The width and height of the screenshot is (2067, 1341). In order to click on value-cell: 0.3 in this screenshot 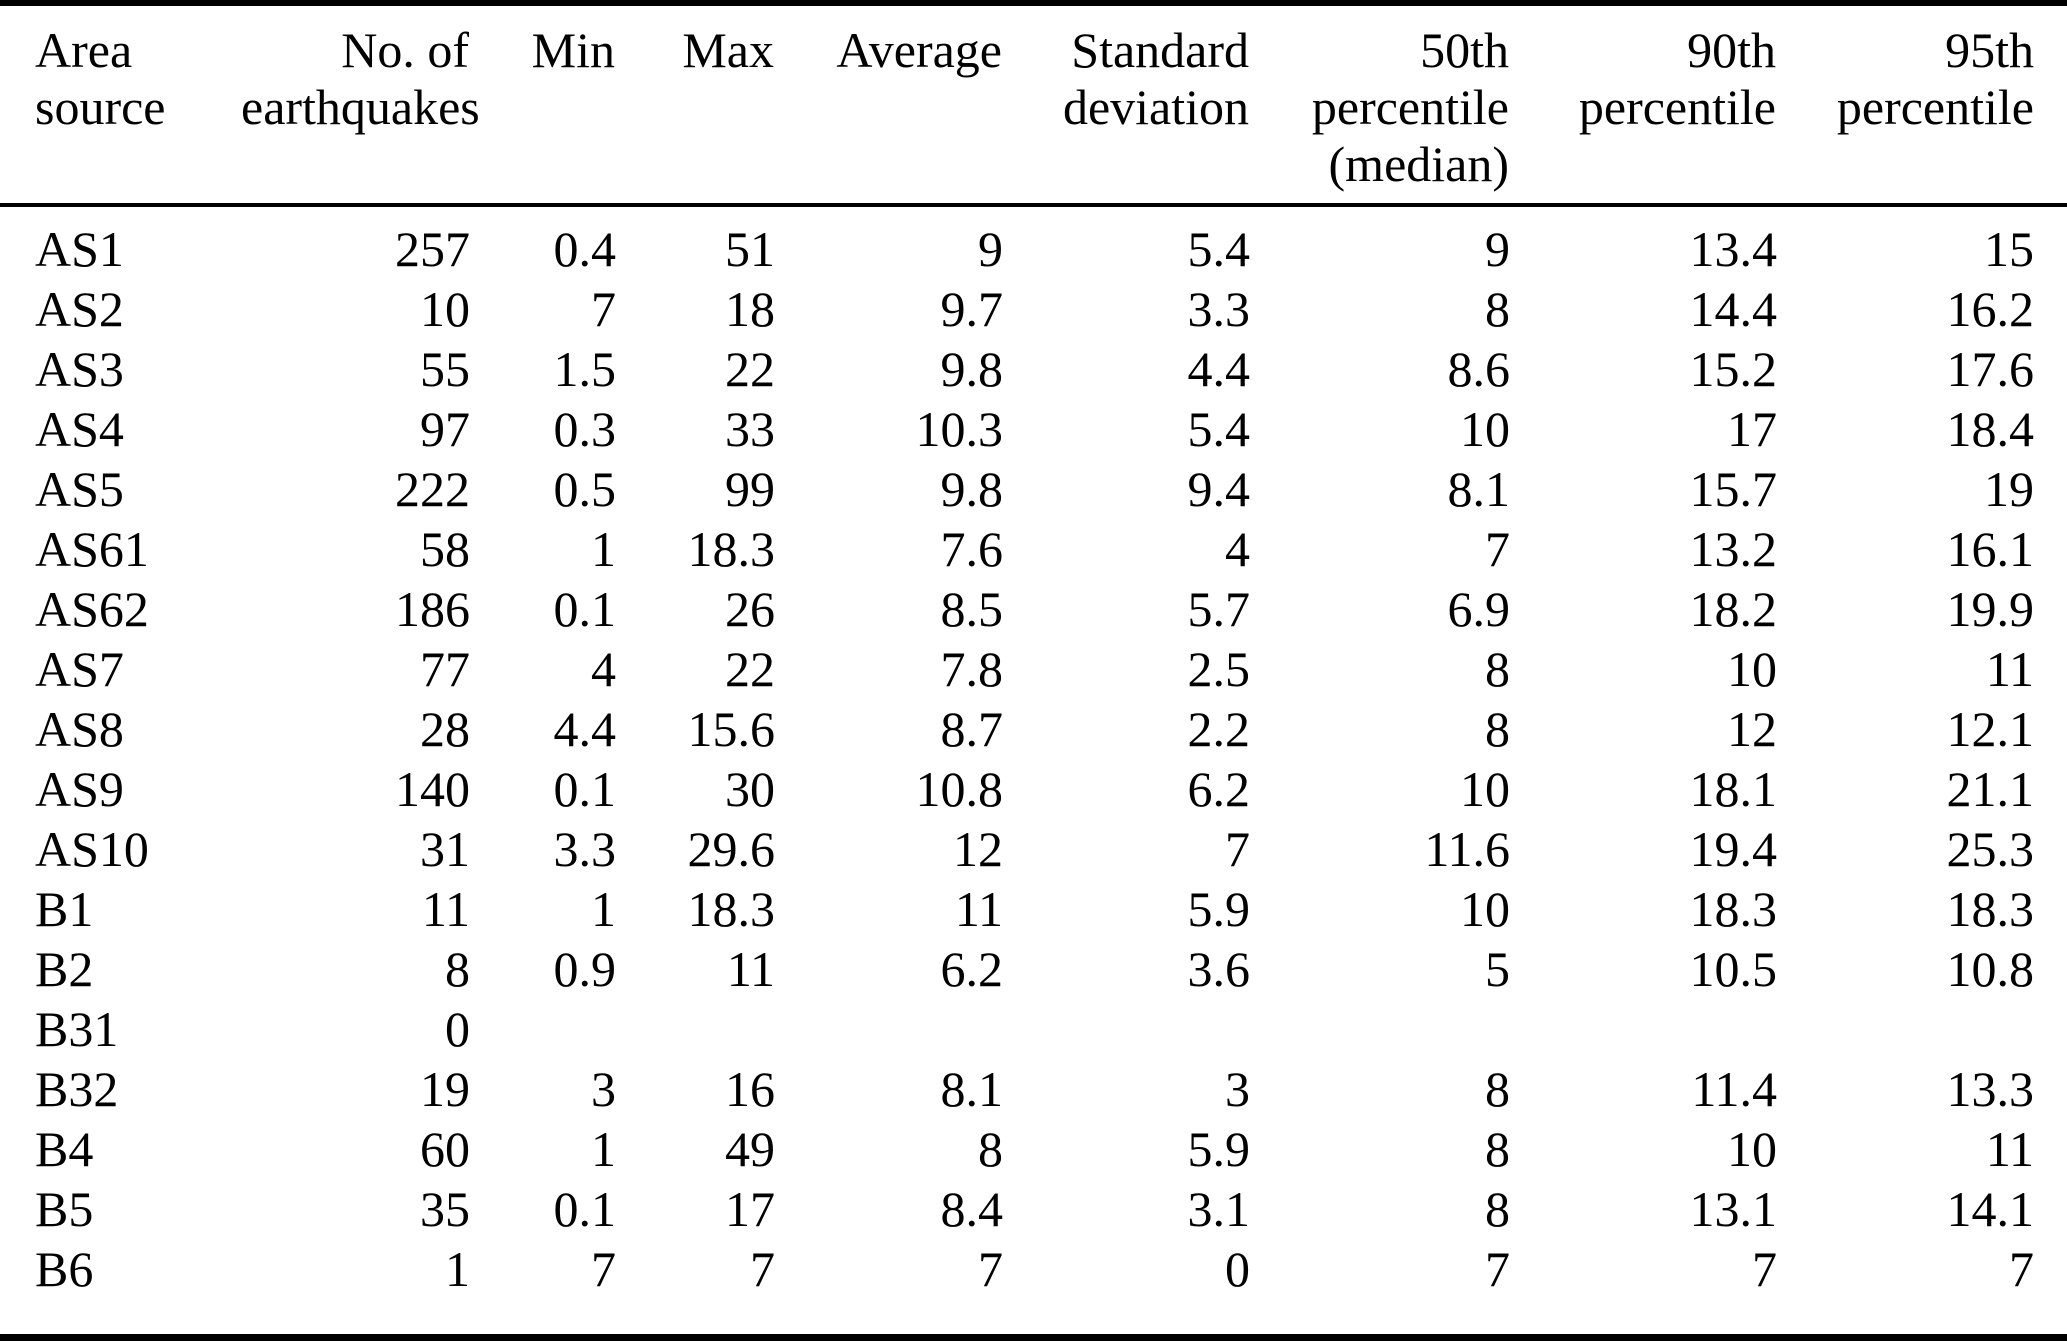, I will do `click(585, 429)`.